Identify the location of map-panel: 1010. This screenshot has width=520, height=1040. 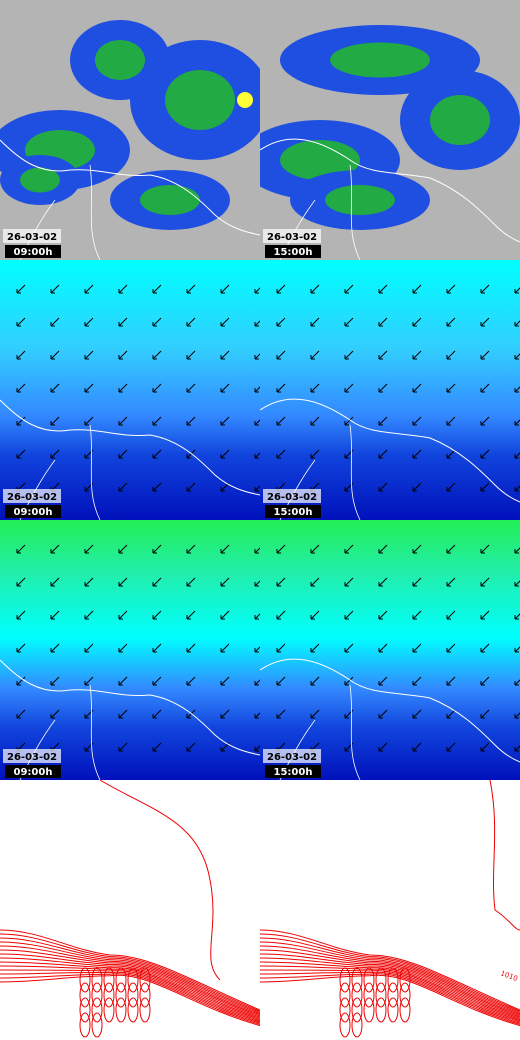
(390, 910).